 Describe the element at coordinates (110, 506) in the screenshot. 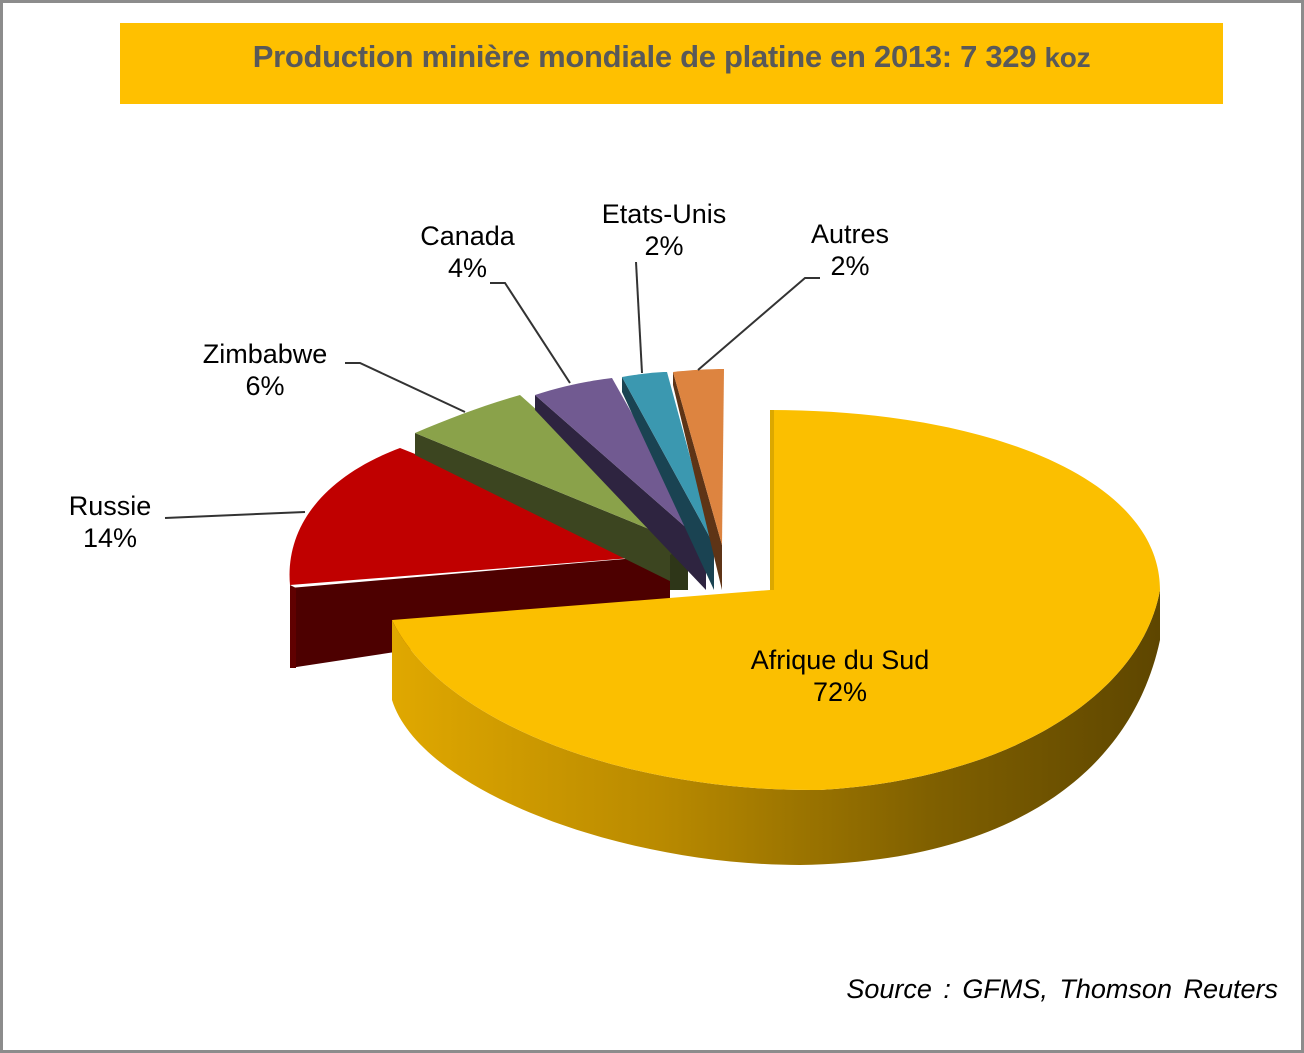

I see `label-russie-name: Russie` at that location.